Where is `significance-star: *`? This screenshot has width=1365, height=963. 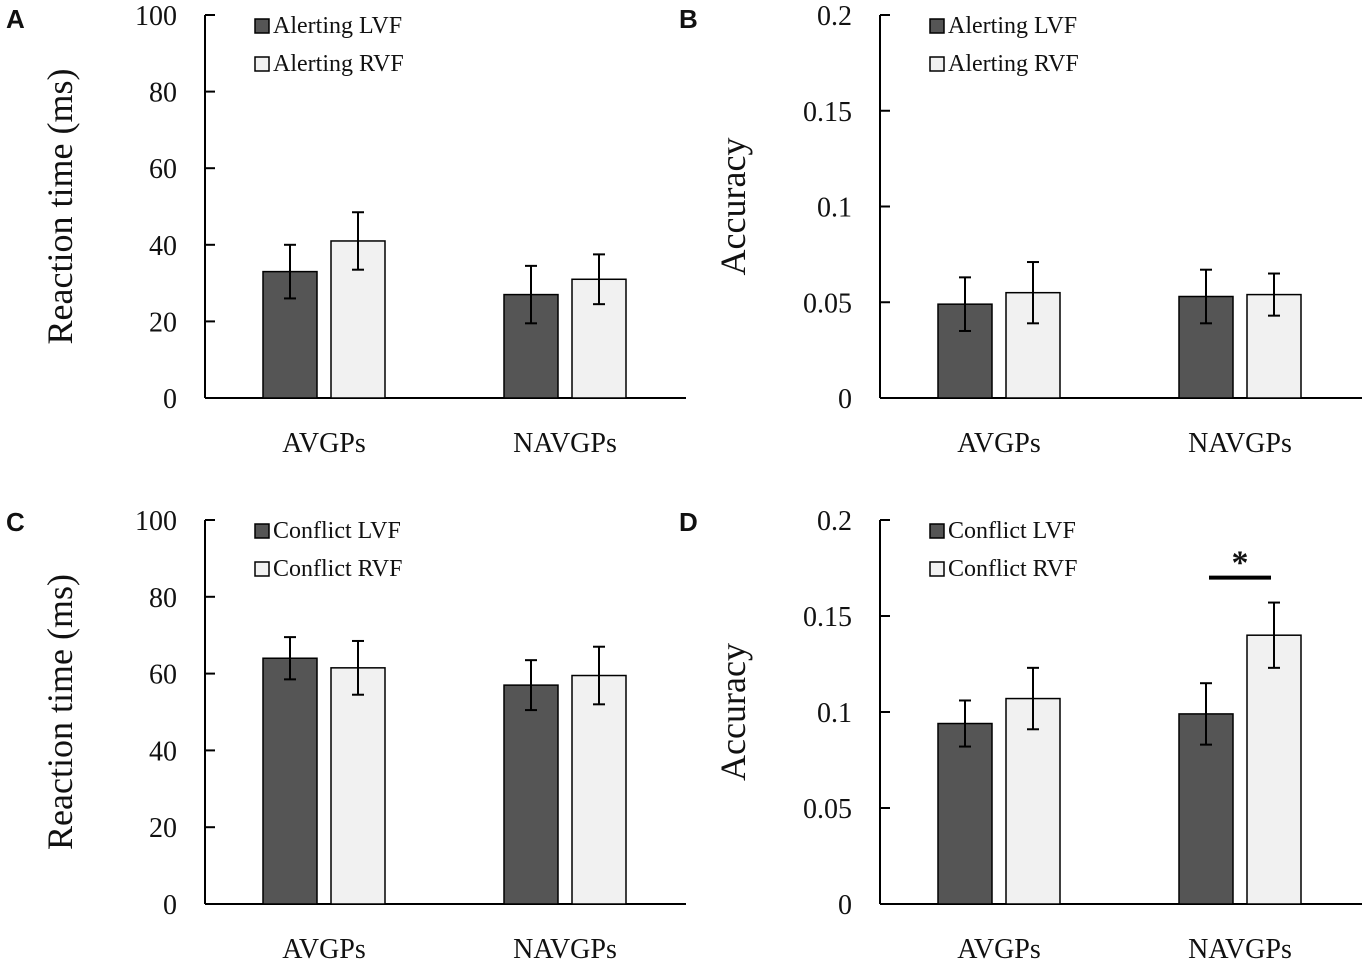 significance-star: * is located at coordinates (1240, 563).